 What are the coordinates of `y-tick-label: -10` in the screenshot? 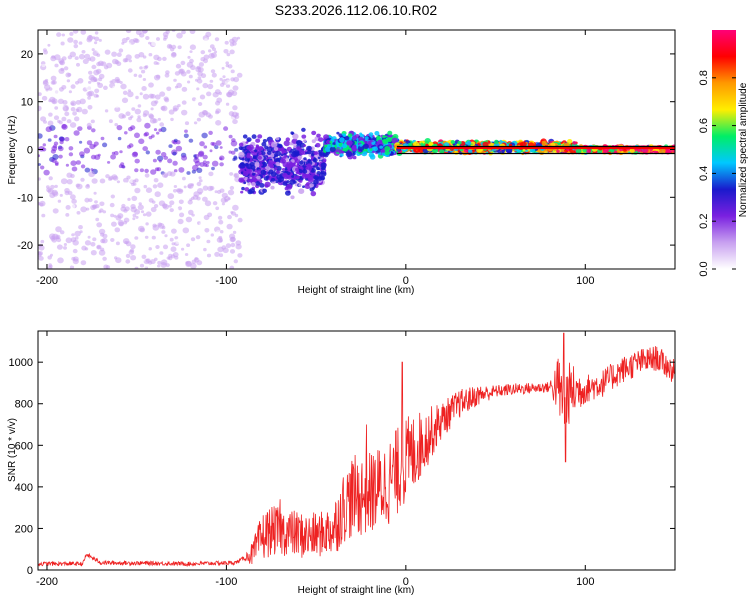 It's located at (25, 198).